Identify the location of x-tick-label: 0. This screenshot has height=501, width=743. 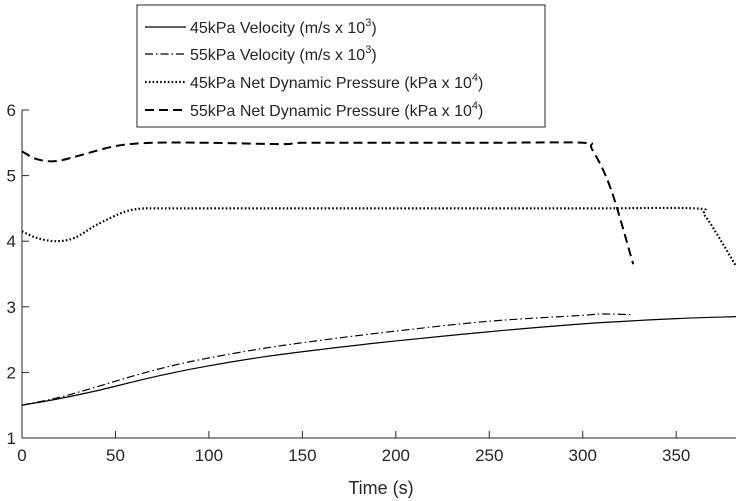
(21, 455).